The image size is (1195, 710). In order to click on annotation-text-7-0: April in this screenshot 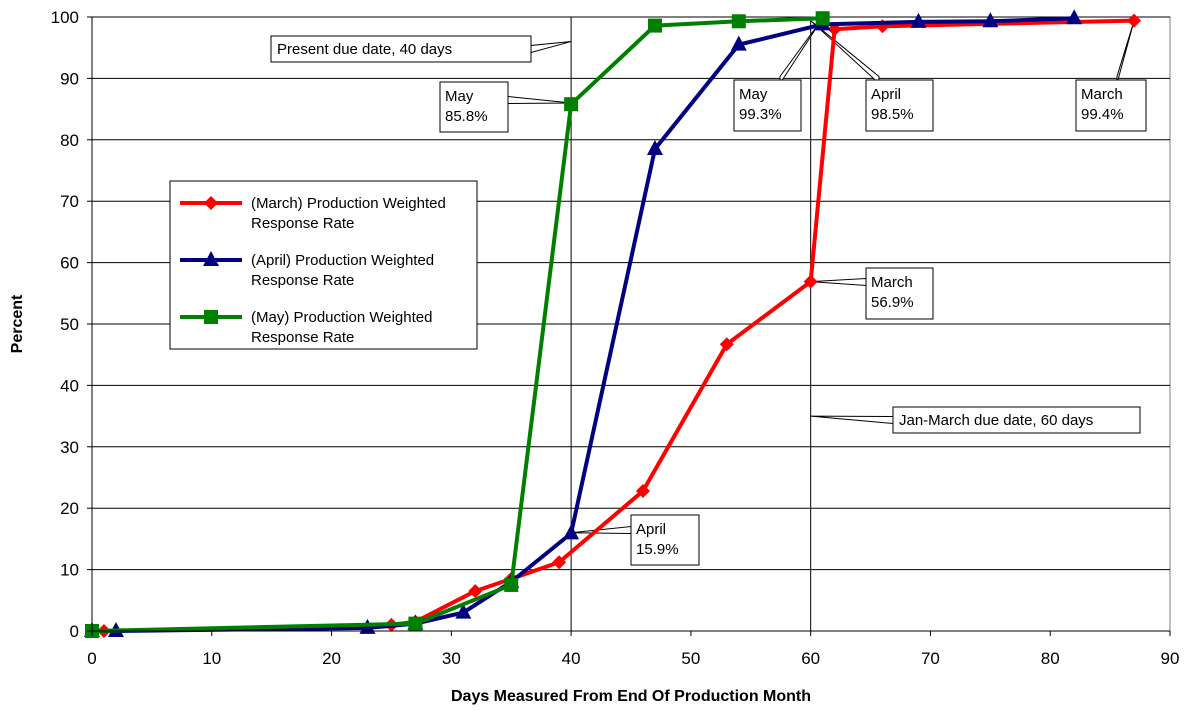, I will do `click(651, 529)`.